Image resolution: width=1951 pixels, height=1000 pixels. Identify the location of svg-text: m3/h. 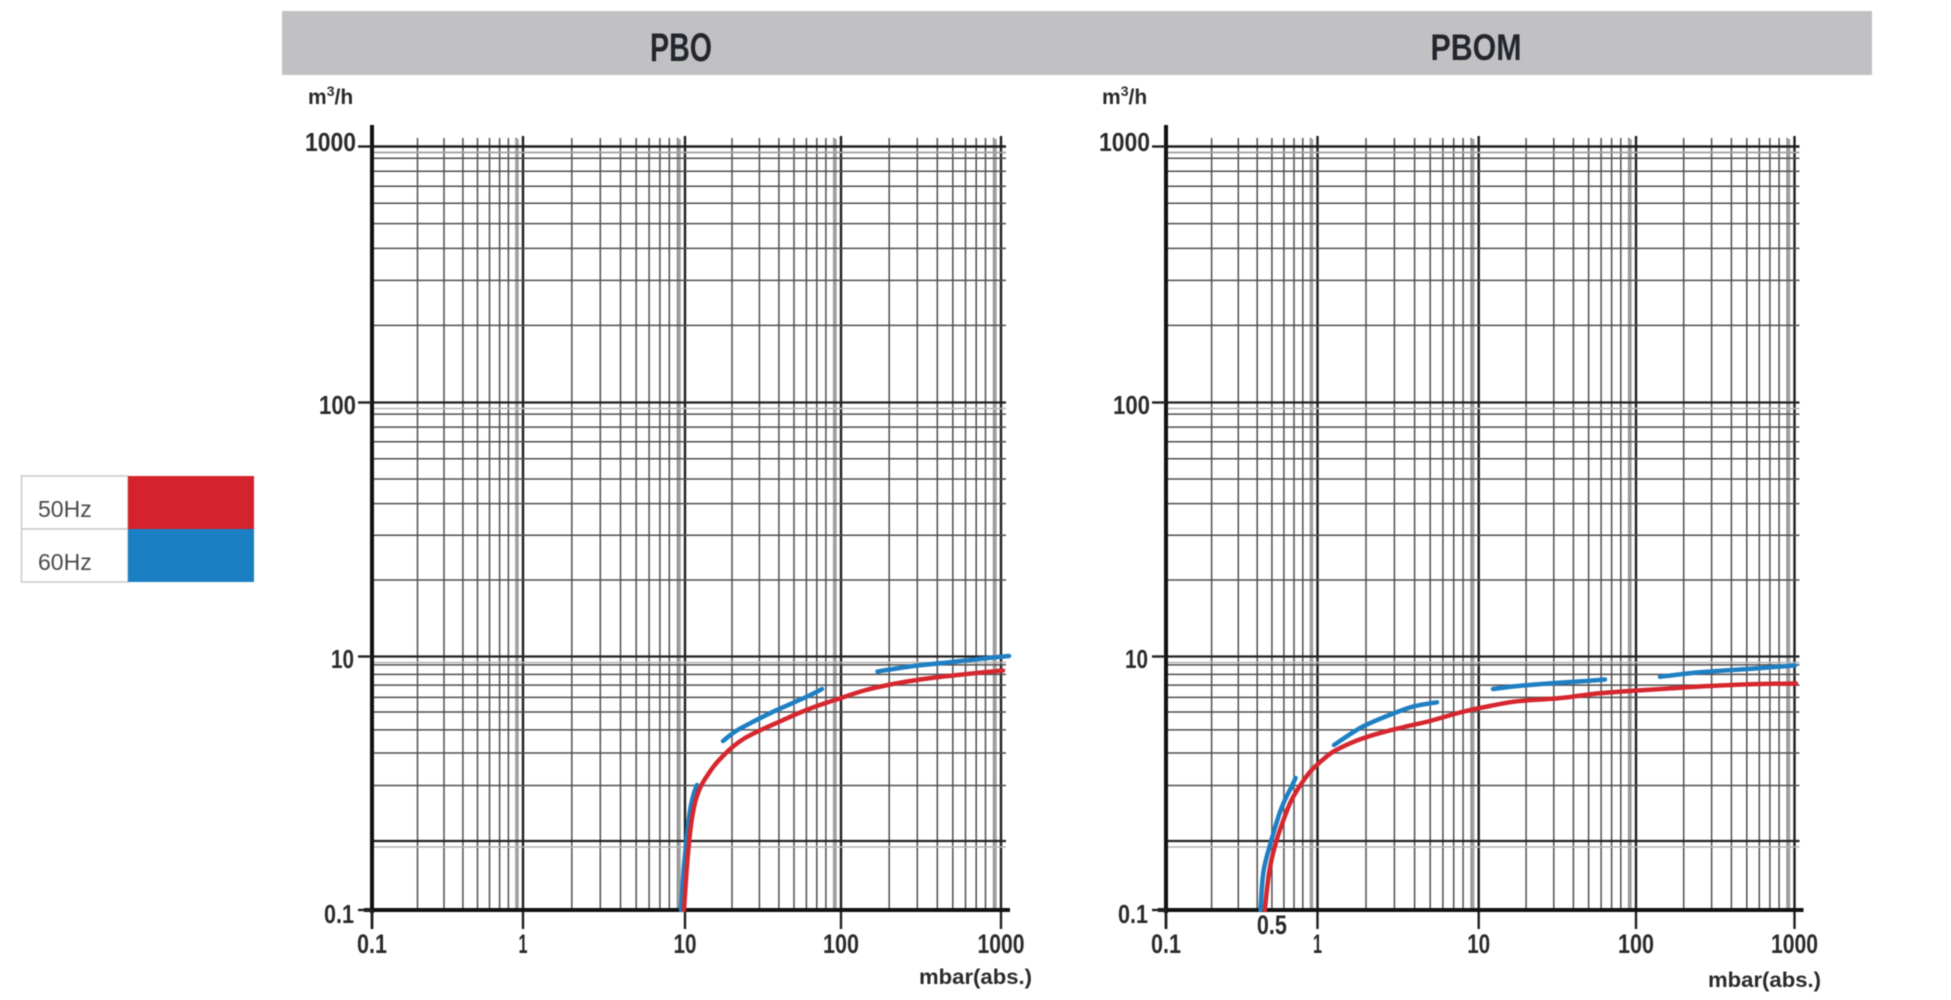
(330, 96).